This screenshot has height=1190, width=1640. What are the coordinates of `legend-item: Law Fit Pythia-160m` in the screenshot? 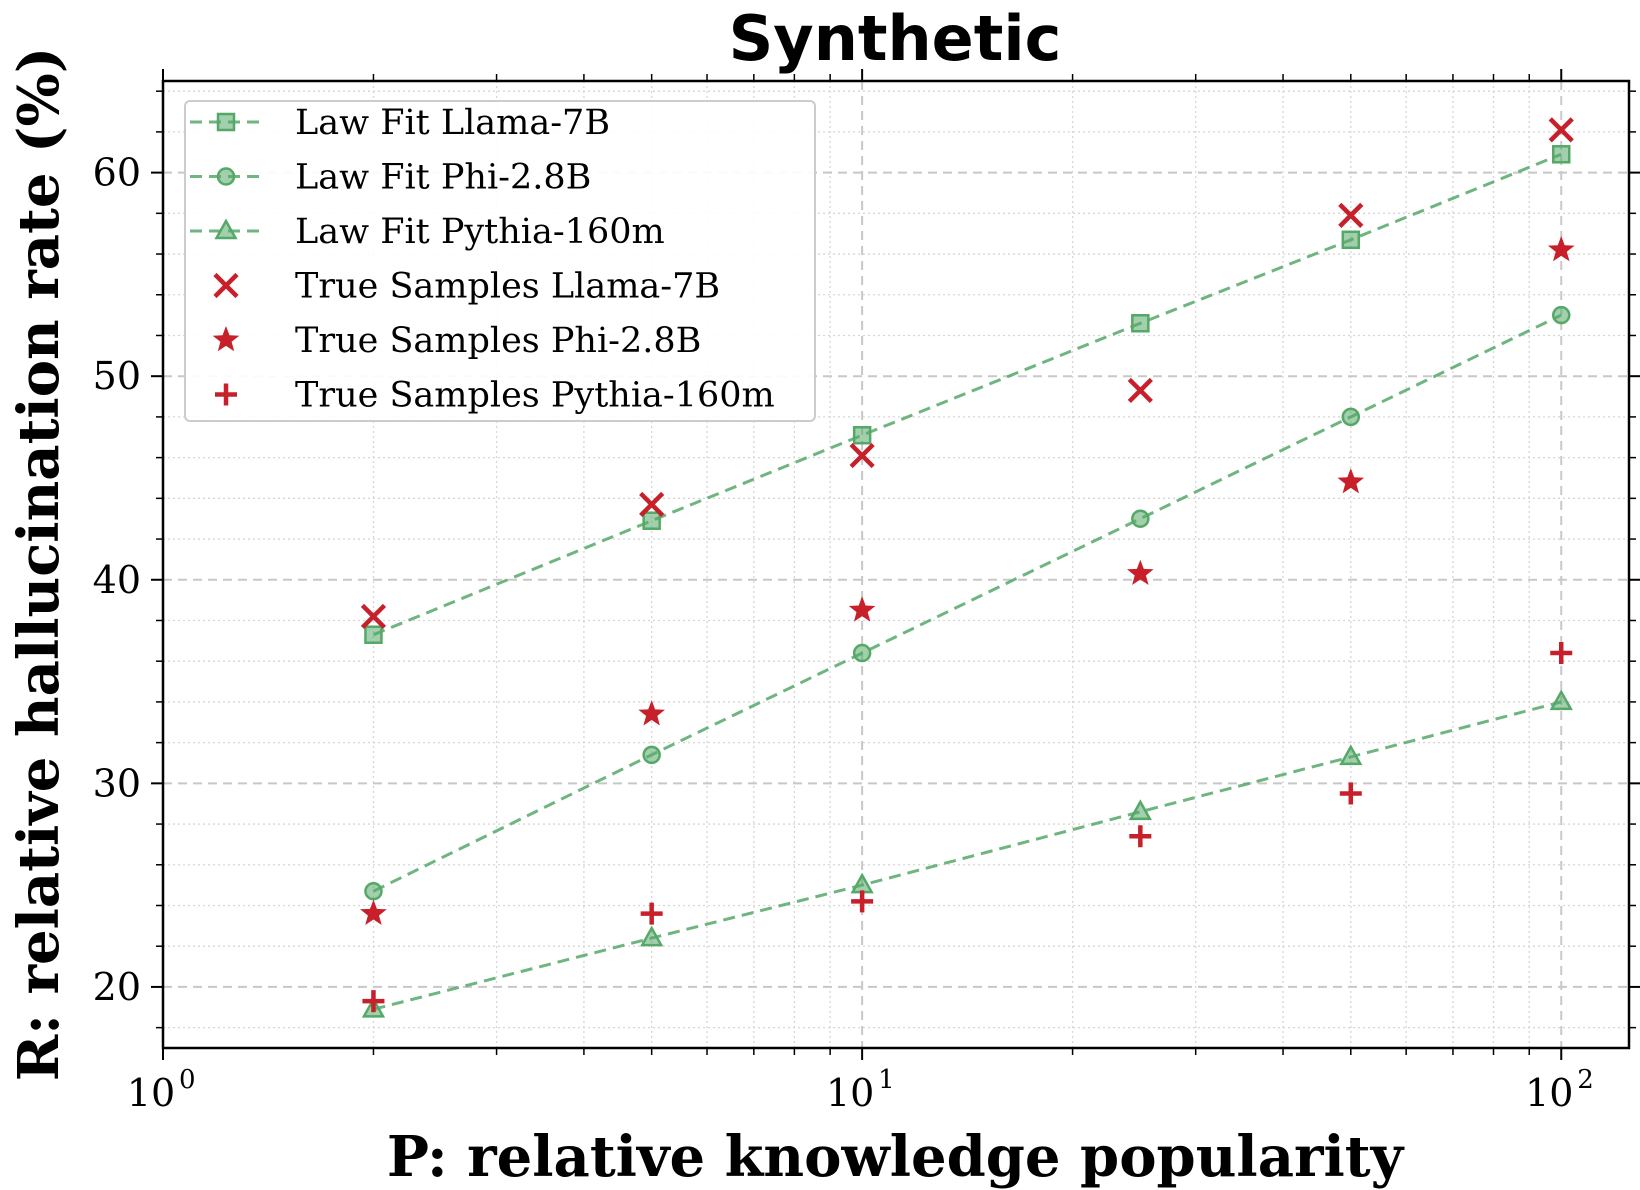 It's located at (427, 232).